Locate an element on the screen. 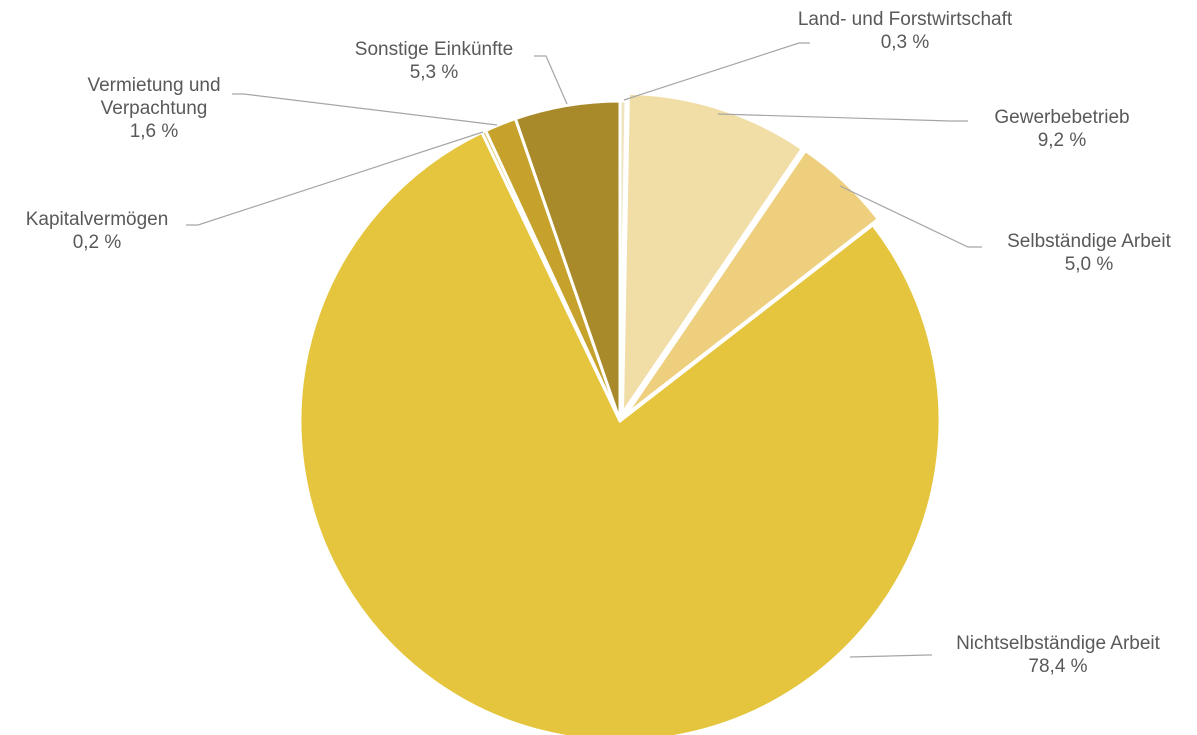  slice-value-label-3: 78,4 % is located at coordinates (1057, 666).